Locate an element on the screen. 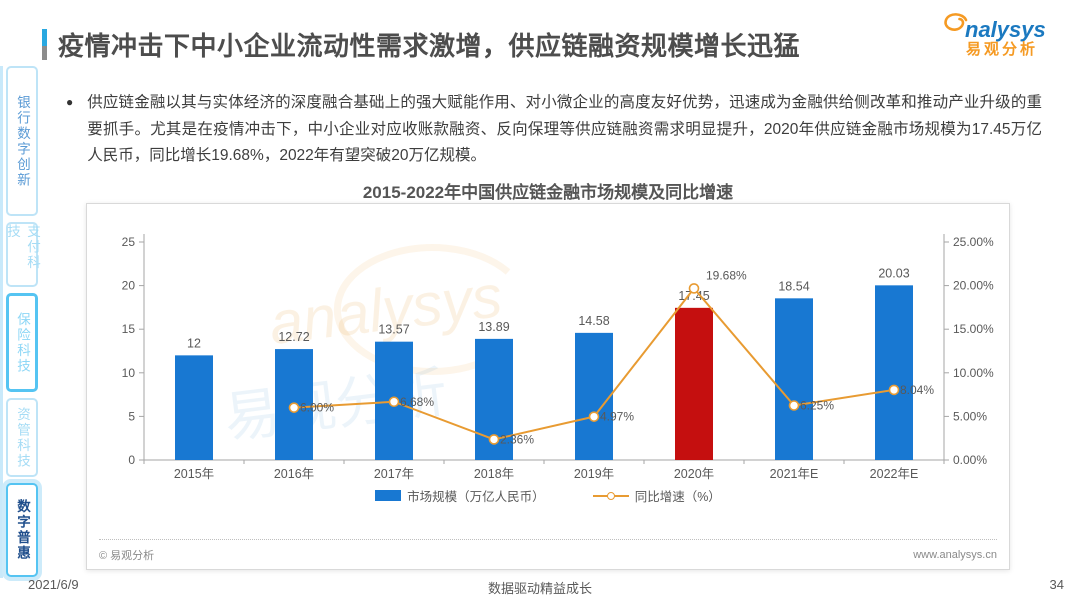 This screenshot has height=608, width=1080. legend-item-market-size: 市场规模（万亿人民币） is located at coordinates (460, 495).